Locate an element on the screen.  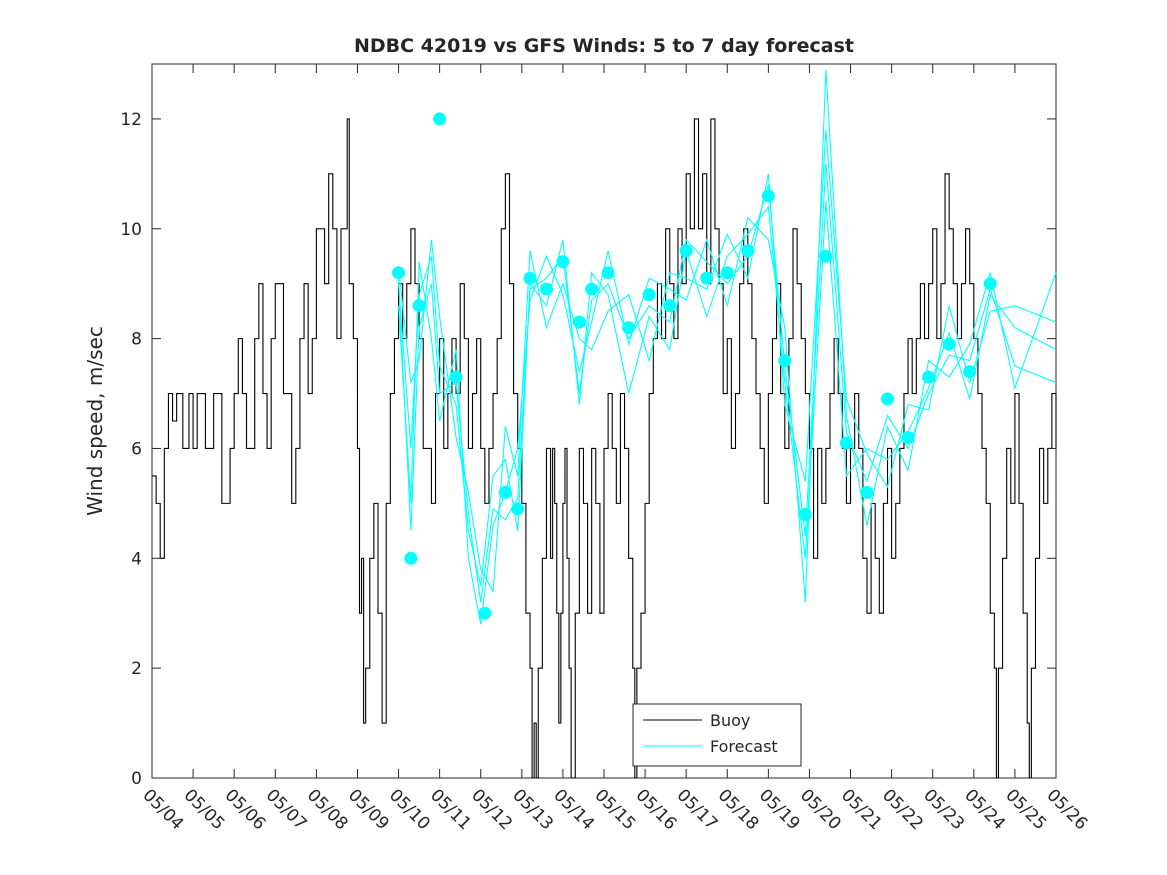
y-tick-label: 2 is located at coordinates (136, 669).